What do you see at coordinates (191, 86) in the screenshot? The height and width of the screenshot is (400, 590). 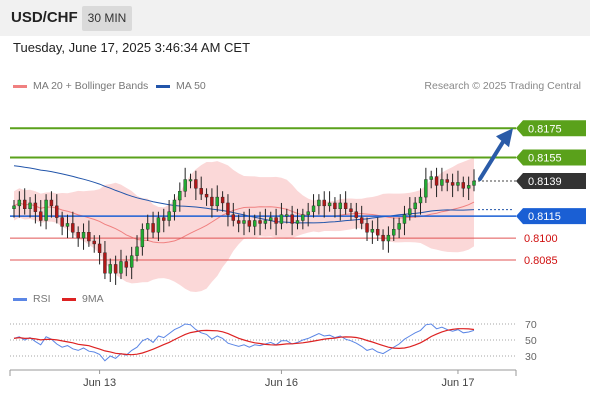 I see `legend-ma50-label: MA 50` at bounding box center [191, 86].